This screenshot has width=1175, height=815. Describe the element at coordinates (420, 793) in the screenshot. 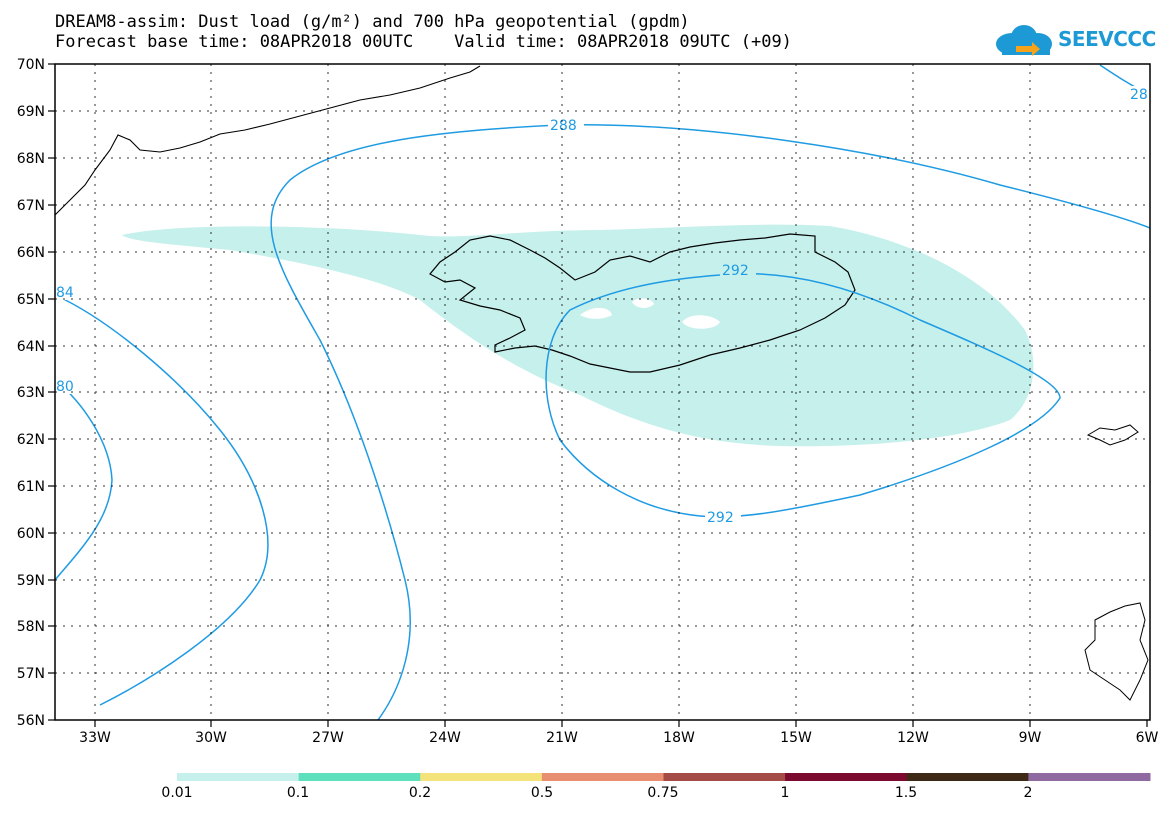

I see `colorbar-label-2: 0.2` at that location.